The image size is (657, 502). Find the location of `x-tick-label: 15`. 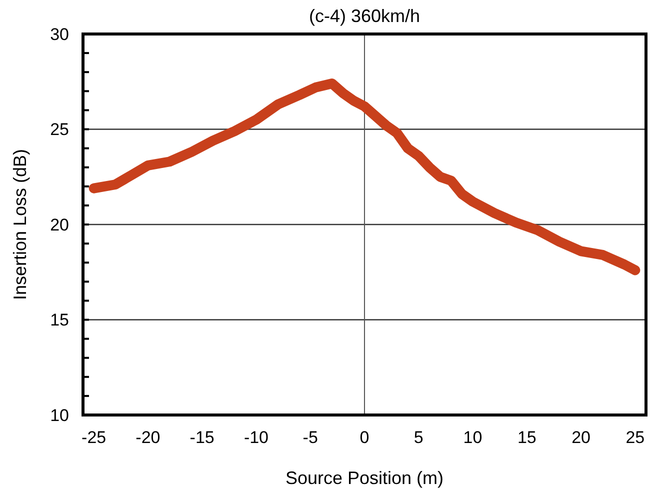

x-tick-label: 15 is located at coordinates (526, 437).